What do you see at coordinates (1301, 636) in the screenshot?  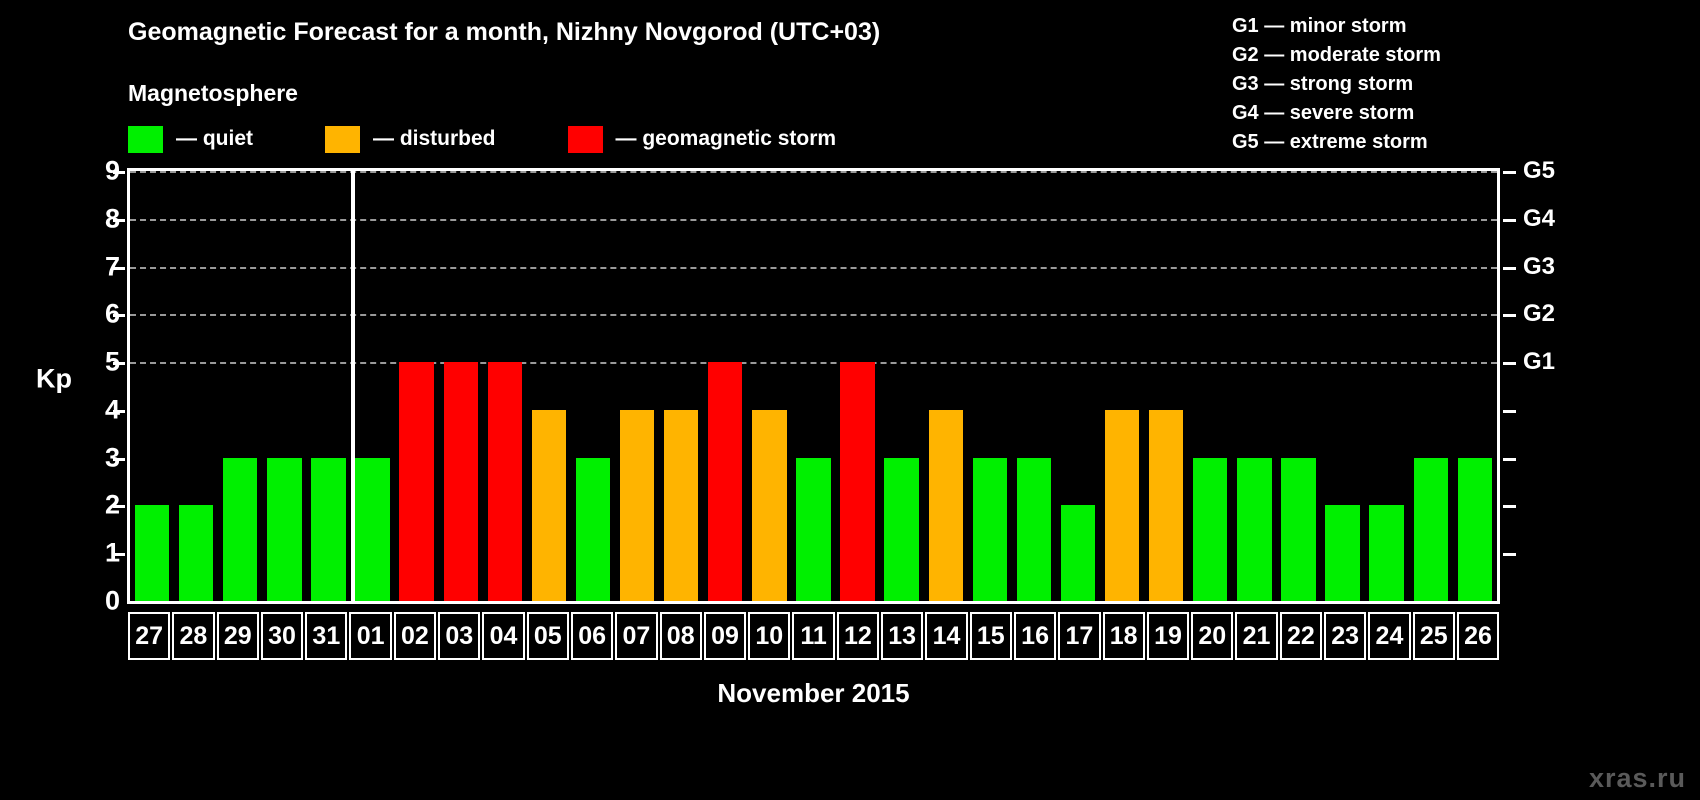 I see `day-label-22: 22` at bounding box center [1301, 636].